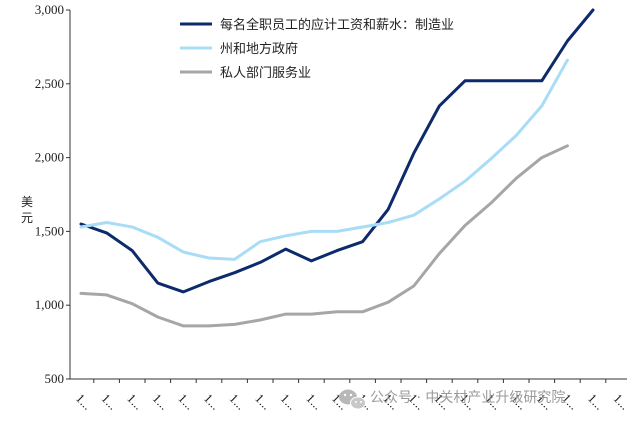  I want to click on y-axis-label-2: 元, so click(27, 218).